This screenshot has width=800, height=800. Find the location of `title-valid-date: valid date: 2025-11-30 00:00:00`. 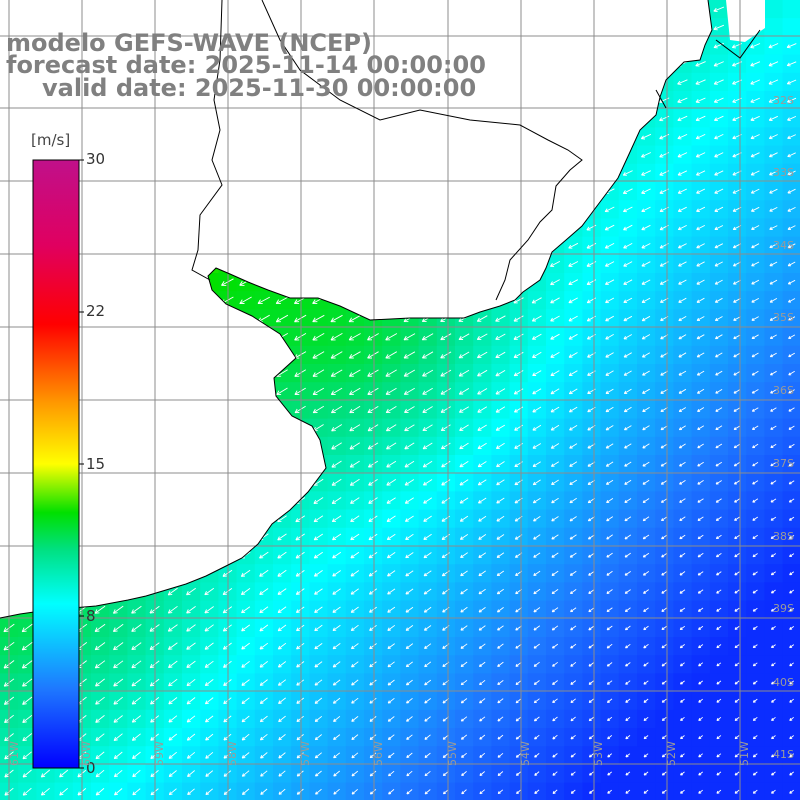

title-valid-date: valid date: 2025-11-30 00:00:00 is located at coordinates (259, 88).